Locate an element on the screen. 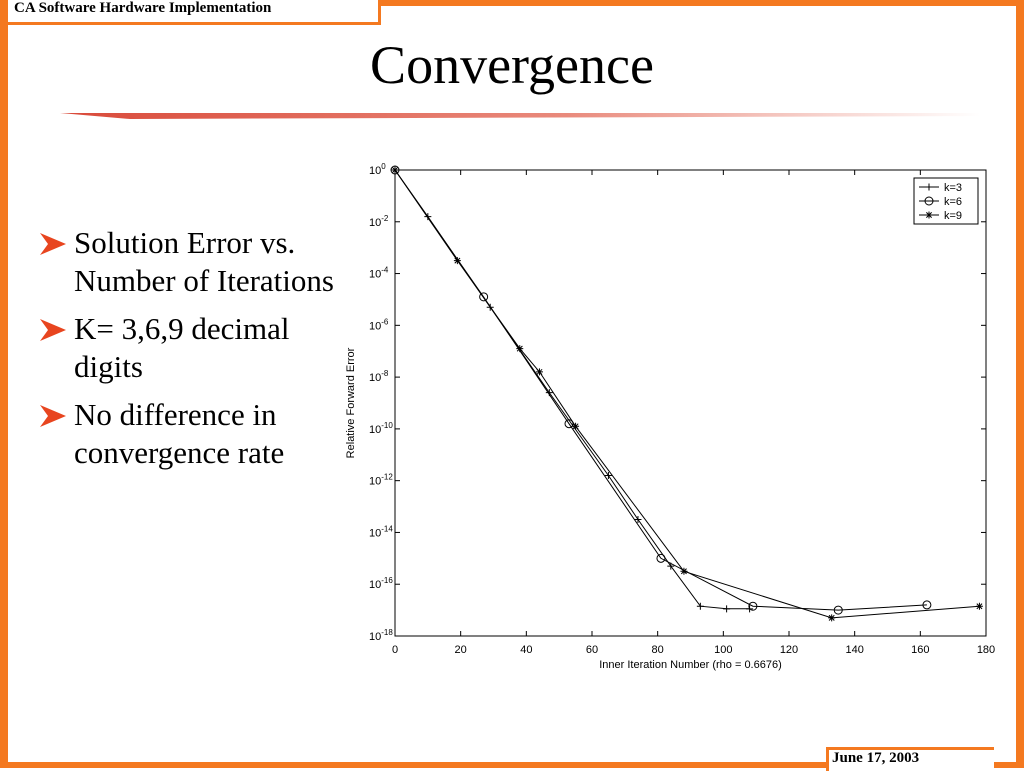 This screenshot has height=771, width=1024. bullet-text: K= 3,6,9 decimal digits is located at coordinates (182, 347).